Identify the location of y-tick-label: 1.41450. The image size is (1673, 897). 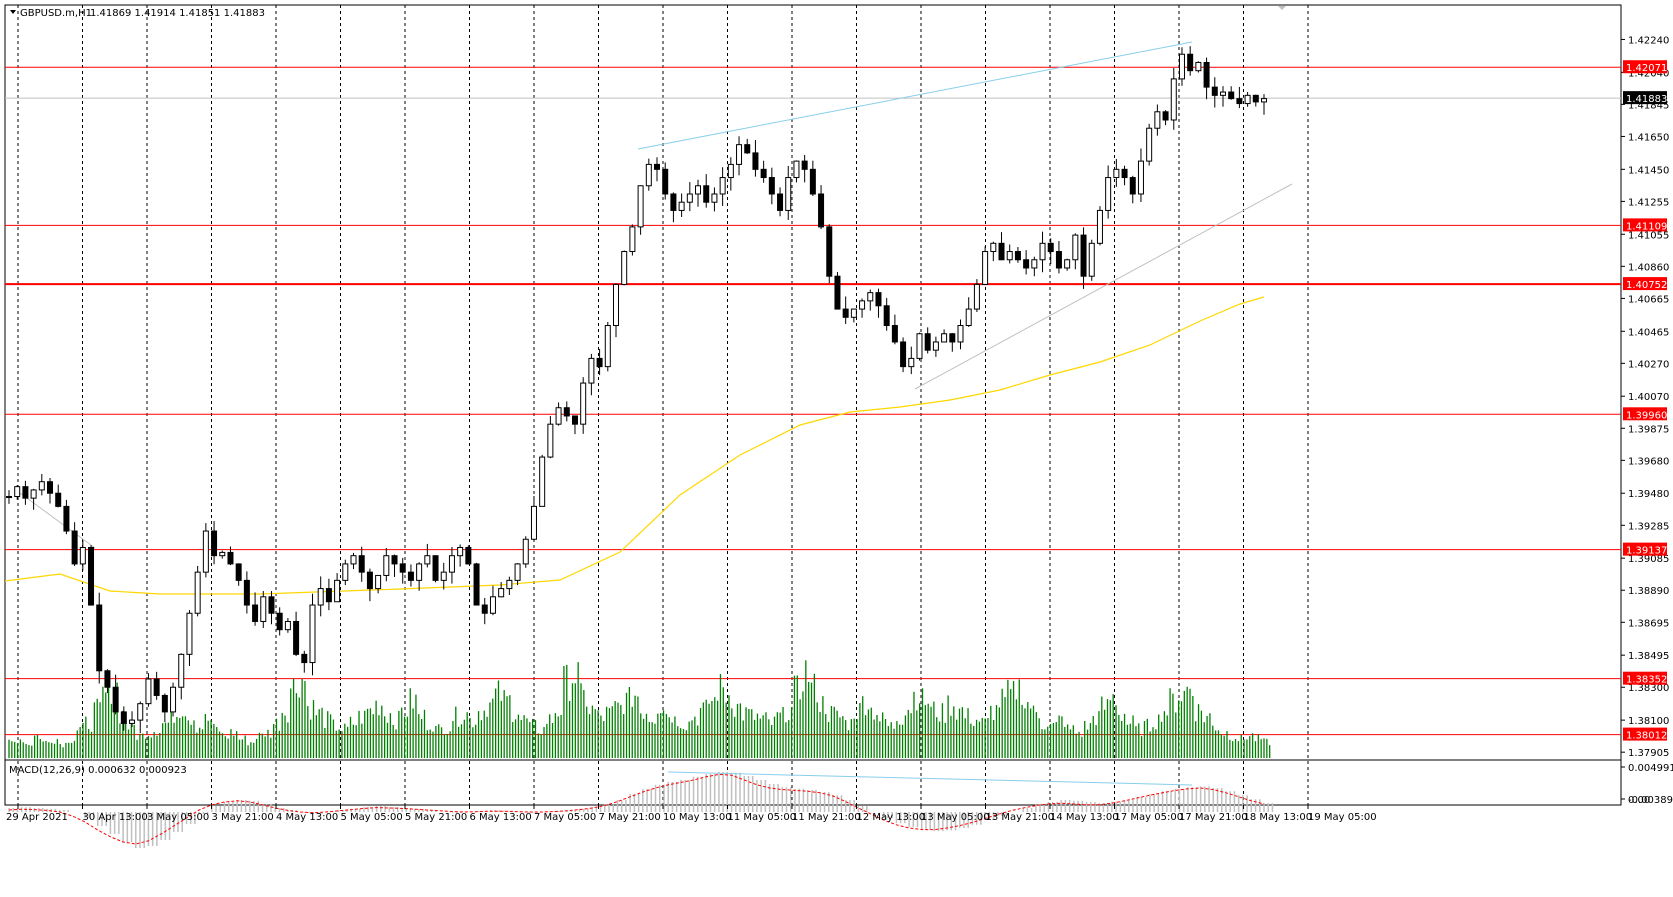
(1648, 170).